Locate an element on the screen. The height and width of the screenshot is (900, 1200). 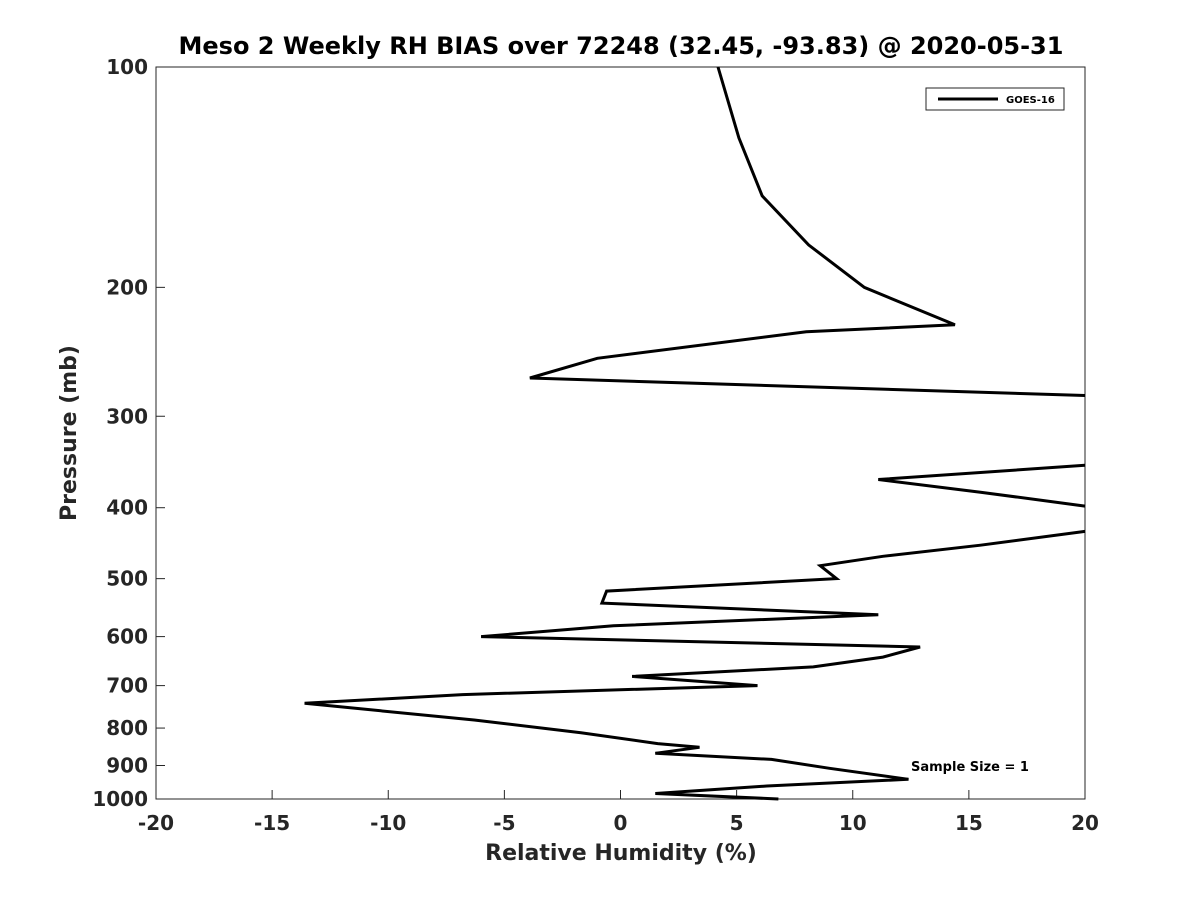
x-tick-label: -5 is located at coordinates (504, 823).